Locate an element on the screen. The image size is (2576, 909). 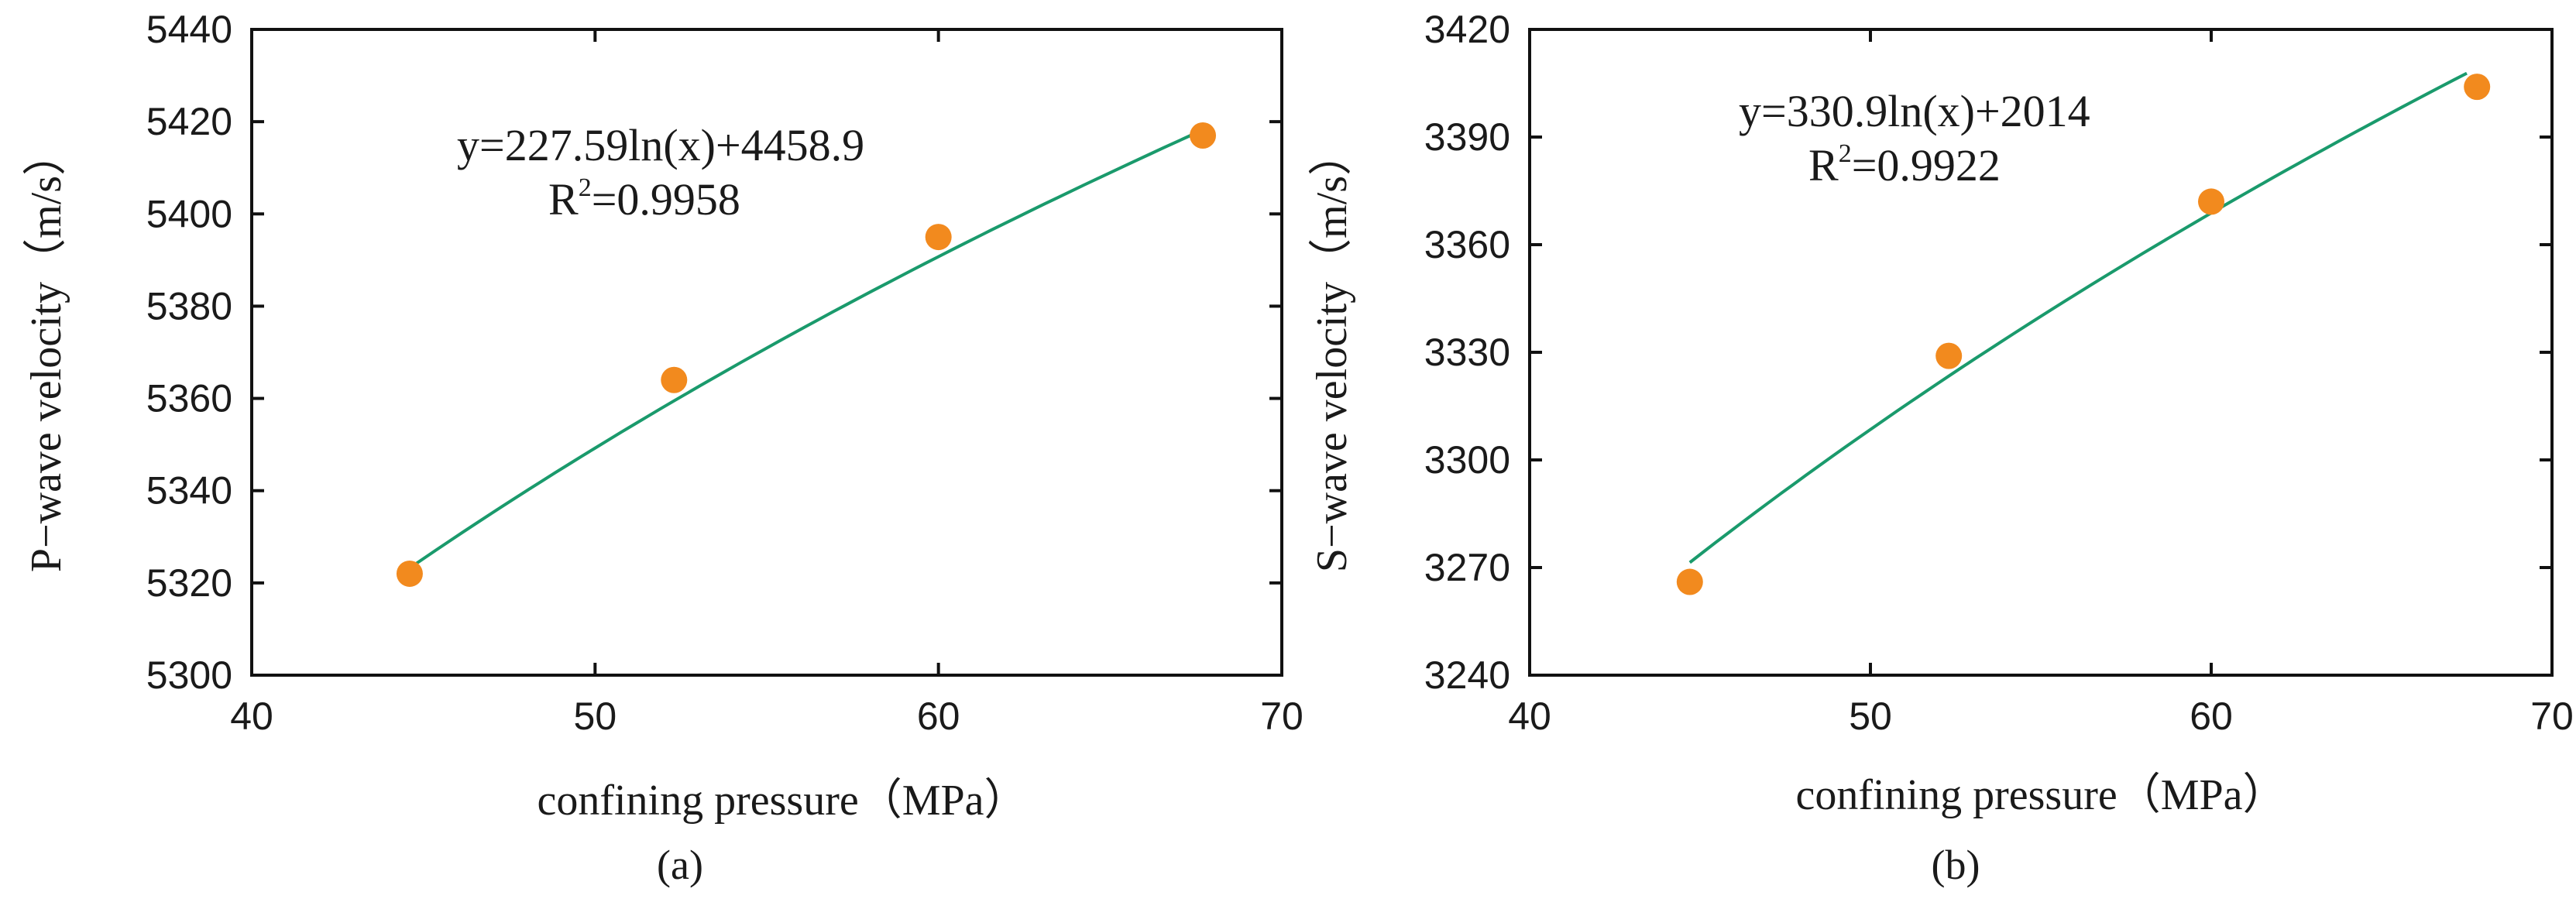
panel-b-y-tick-label: 3390 is located at coordinates (1467, 137).